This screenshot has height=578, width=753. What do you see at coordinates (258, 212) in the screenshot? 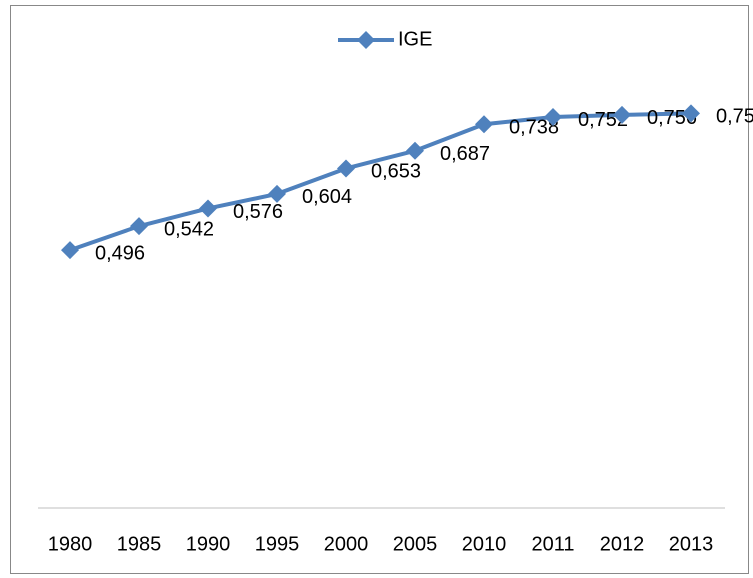
I see `data-label: 0,576` at bounding box center [258, 212].